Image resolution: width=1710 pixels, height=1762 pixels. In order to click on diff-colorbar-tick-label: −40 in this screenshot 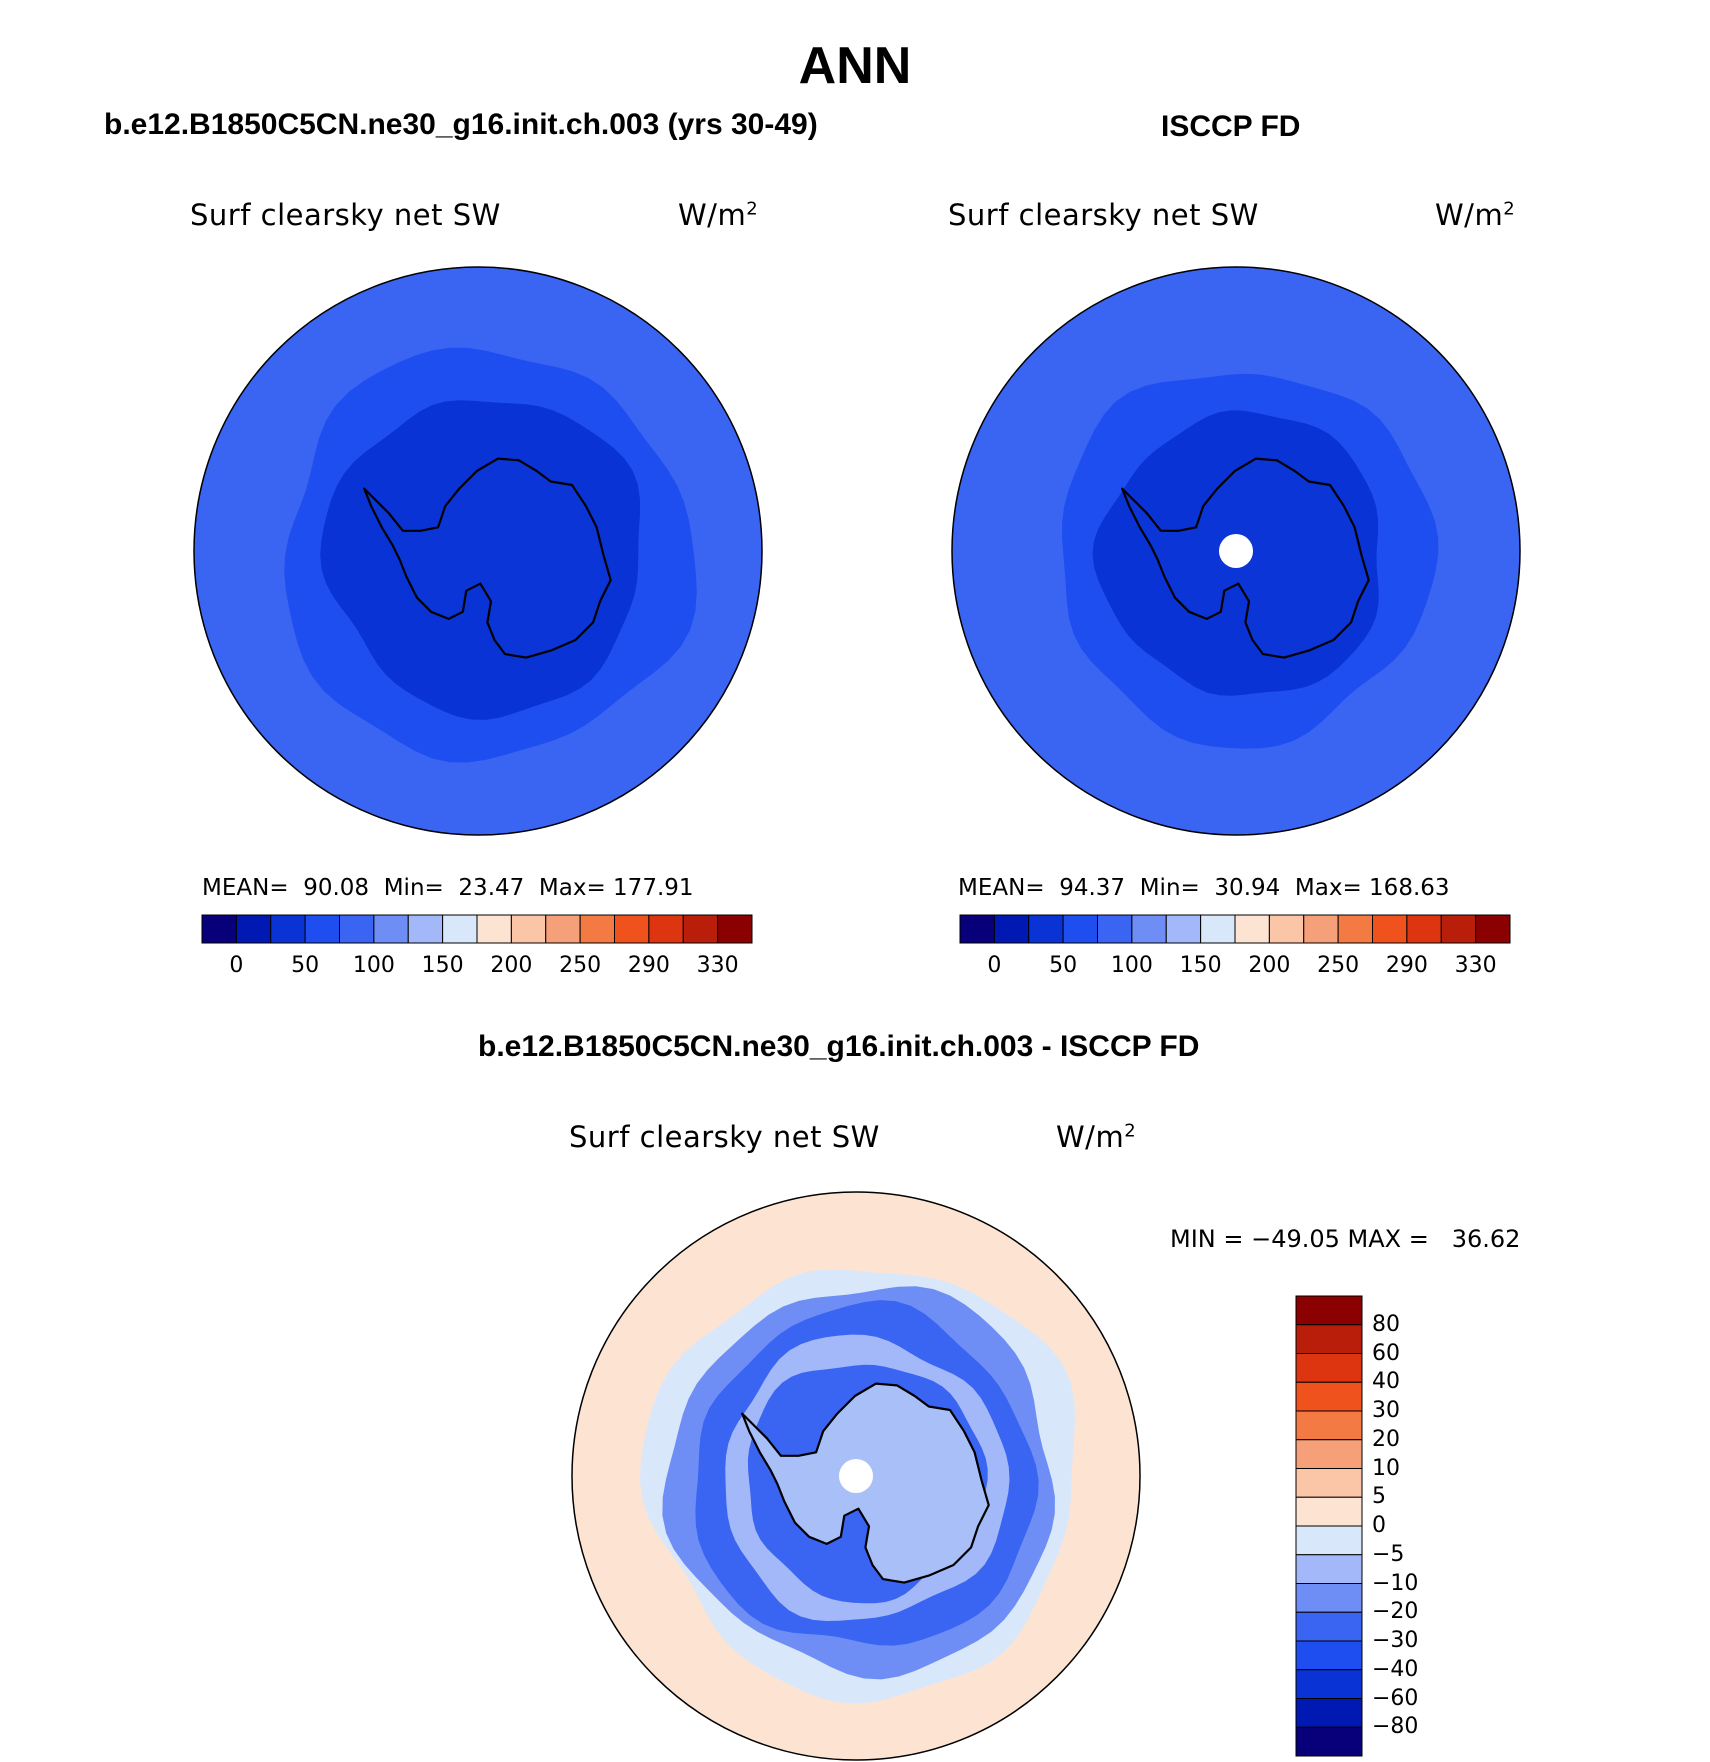, I will do `click(1395, 1669)`.